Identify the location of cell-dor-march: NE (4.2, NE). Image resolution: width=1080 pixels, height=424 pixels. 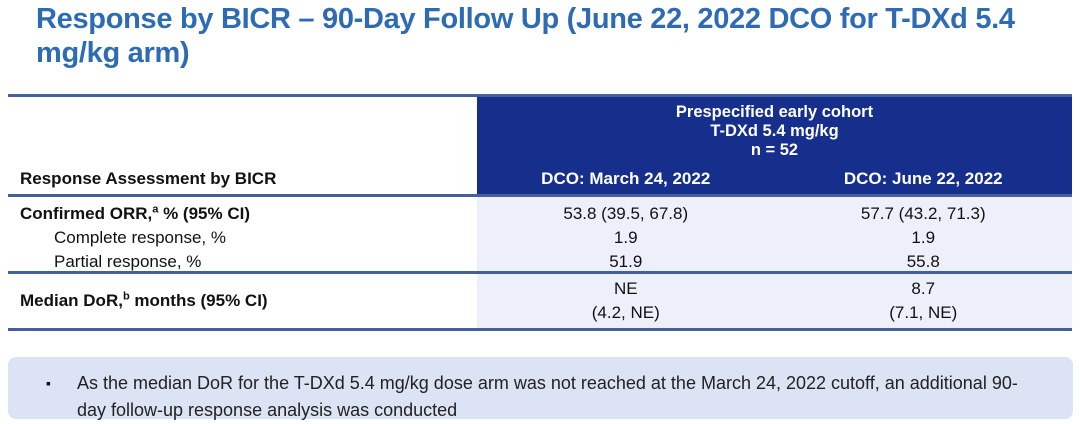
(626, 301).